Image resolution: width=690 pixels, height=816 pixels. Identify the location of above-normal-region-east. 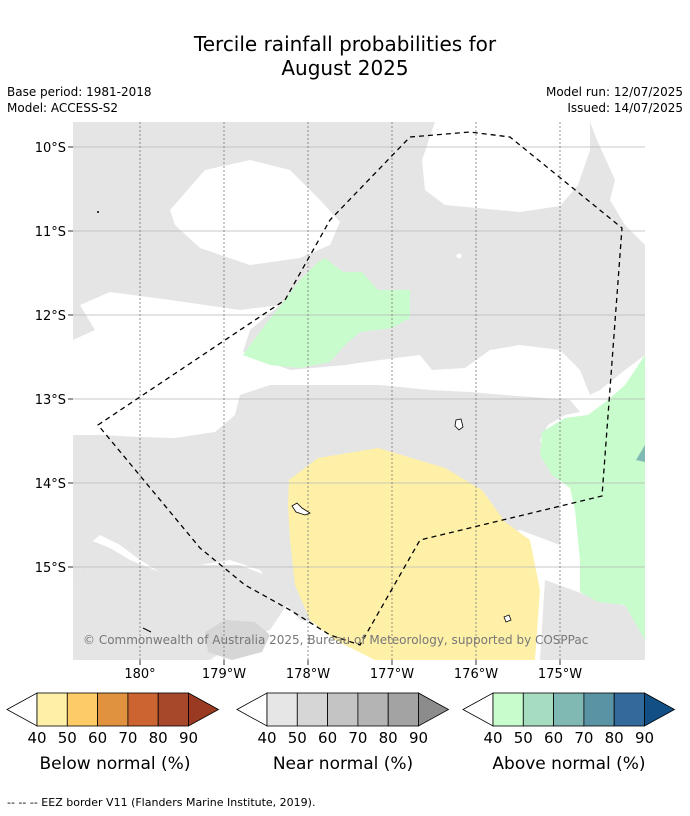
(592, 497).